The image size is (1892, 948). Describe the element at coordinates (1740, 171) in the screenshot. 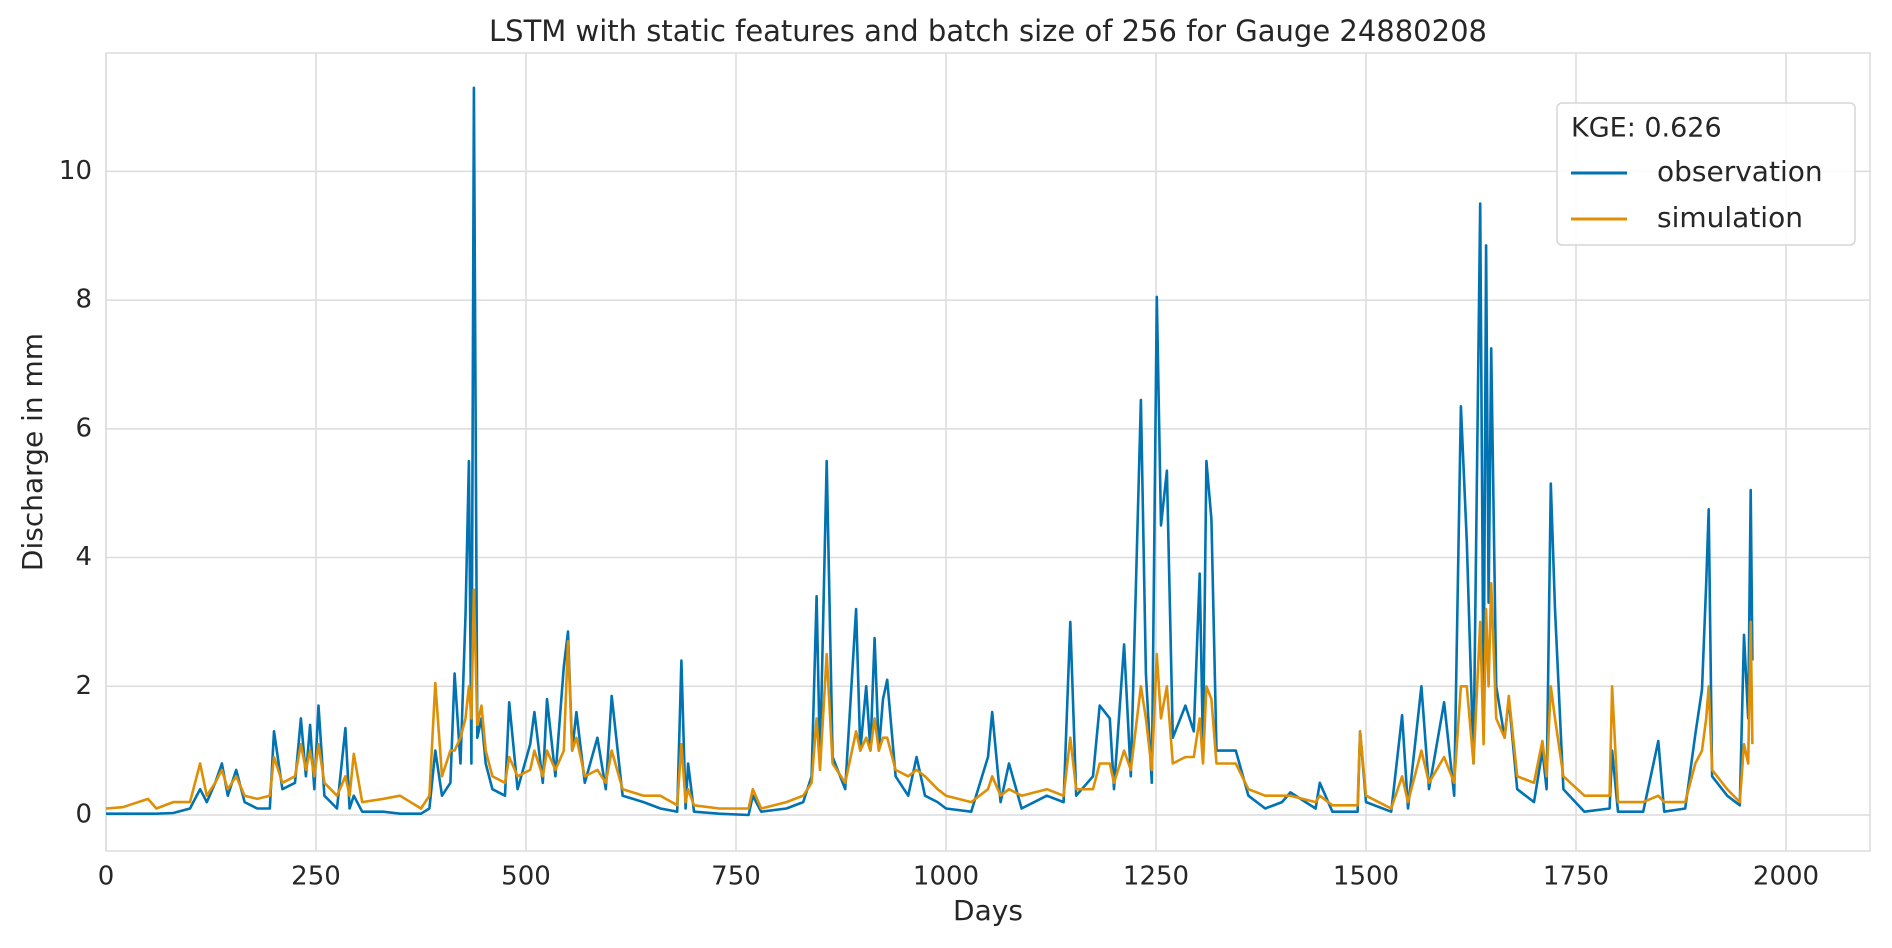

I see `legend-label: observation` at that location.